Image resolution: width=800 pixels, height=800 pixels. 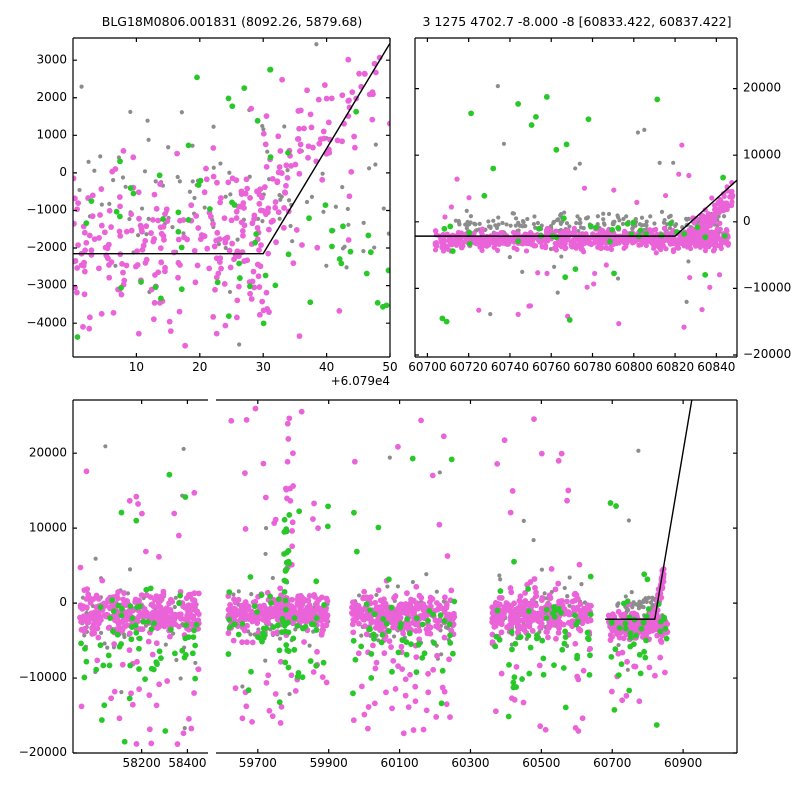 What do you see at coordinates (360, 381) in the screenshot?
I see `x-axis-offset-label: +6.079e4` at bounding box center [360, 381].